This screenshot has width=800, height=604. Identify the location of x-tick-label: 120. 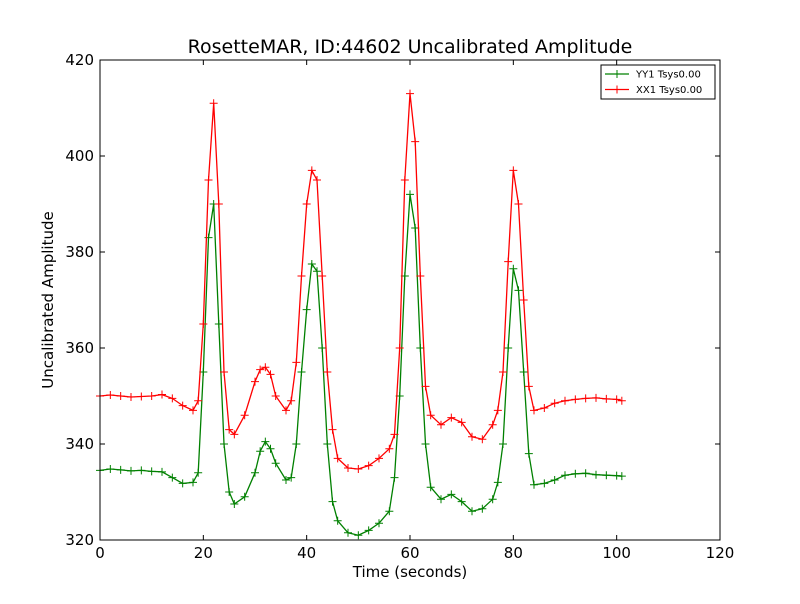
(720, 553).